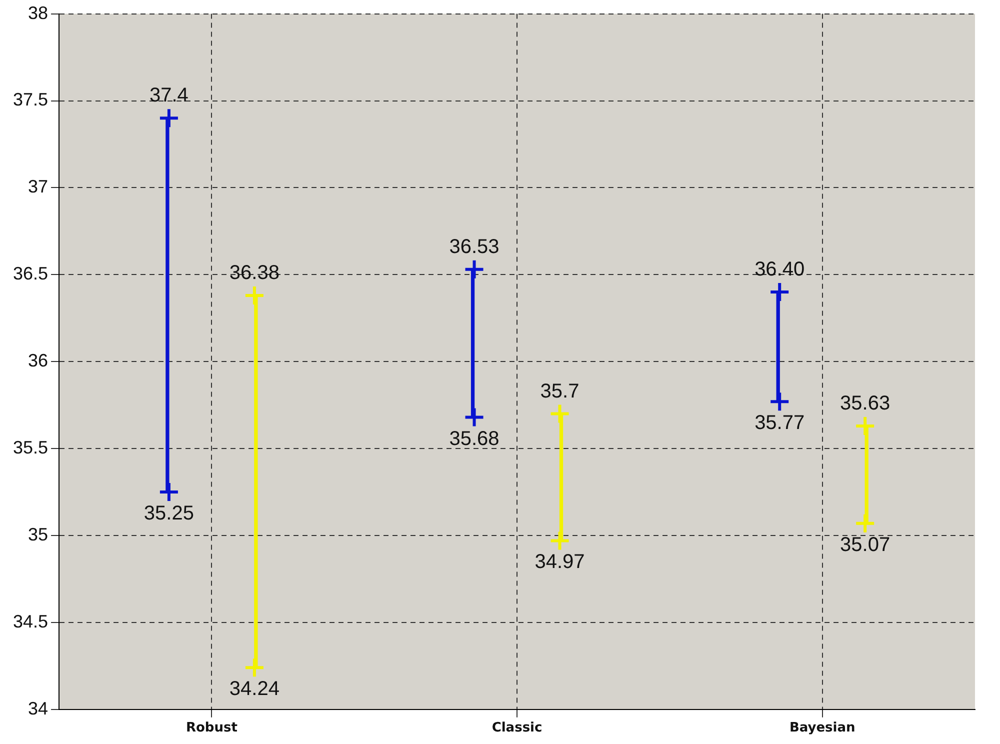  Describe the element at coordinates (779, 423) in the screenshot. I see `data-label: 35.77` at that location.